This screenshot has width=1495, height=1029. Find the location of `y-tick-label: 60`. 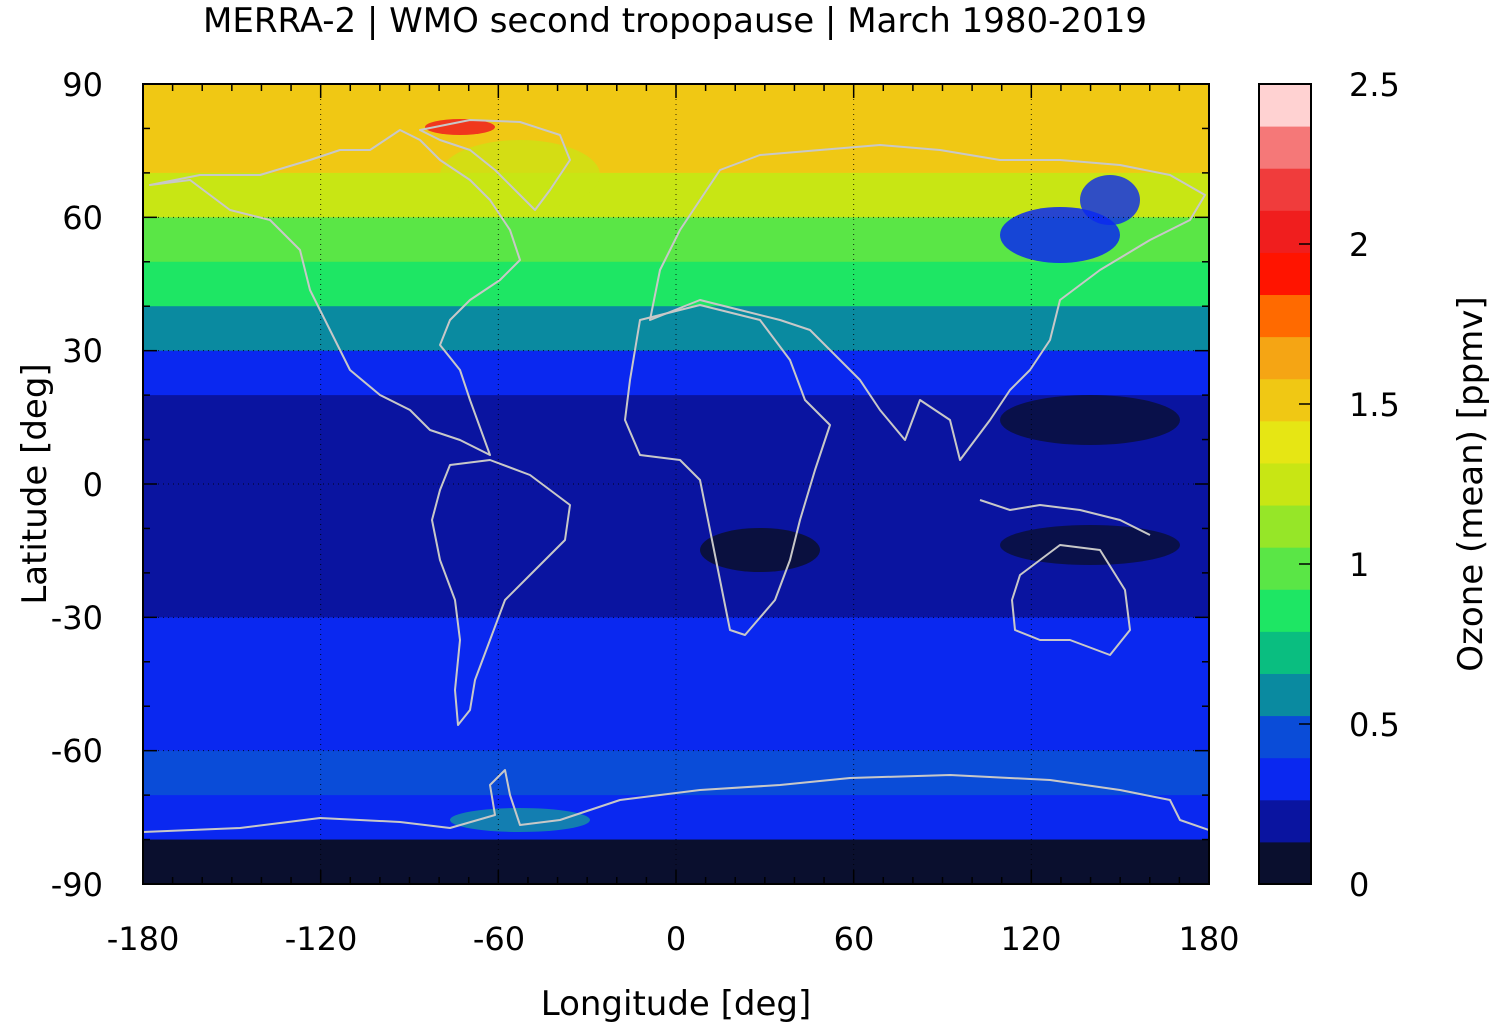

y-tick-label: 60 is located at coordinates (82, 218).